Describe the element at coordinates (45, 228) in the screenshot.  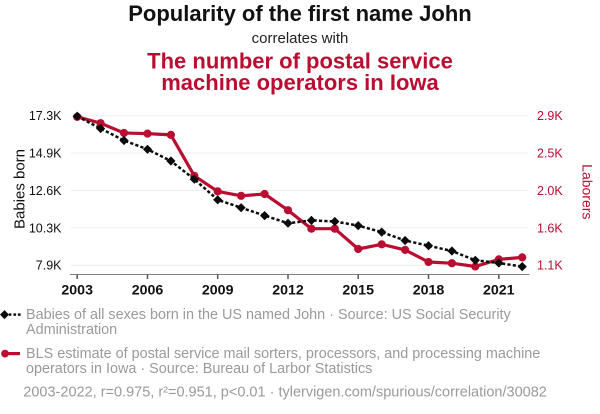
I see `svg-text: 10.3K` at that location.